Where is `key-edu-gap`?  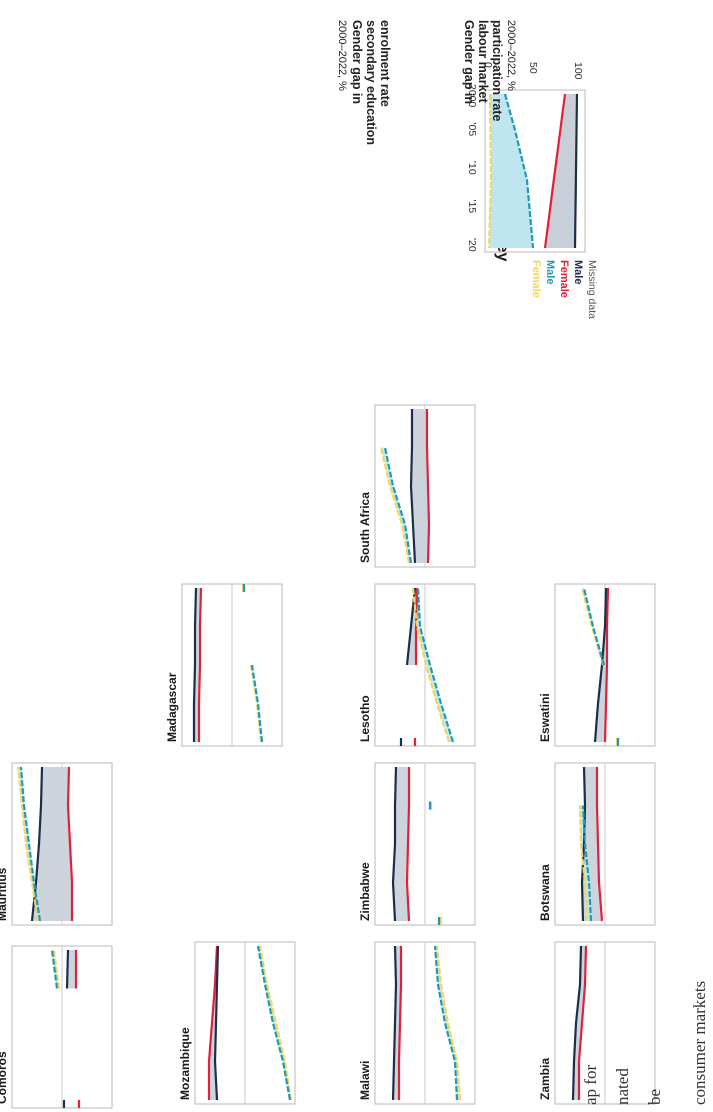
key-edu-gap is located at coordinates (511, 171).